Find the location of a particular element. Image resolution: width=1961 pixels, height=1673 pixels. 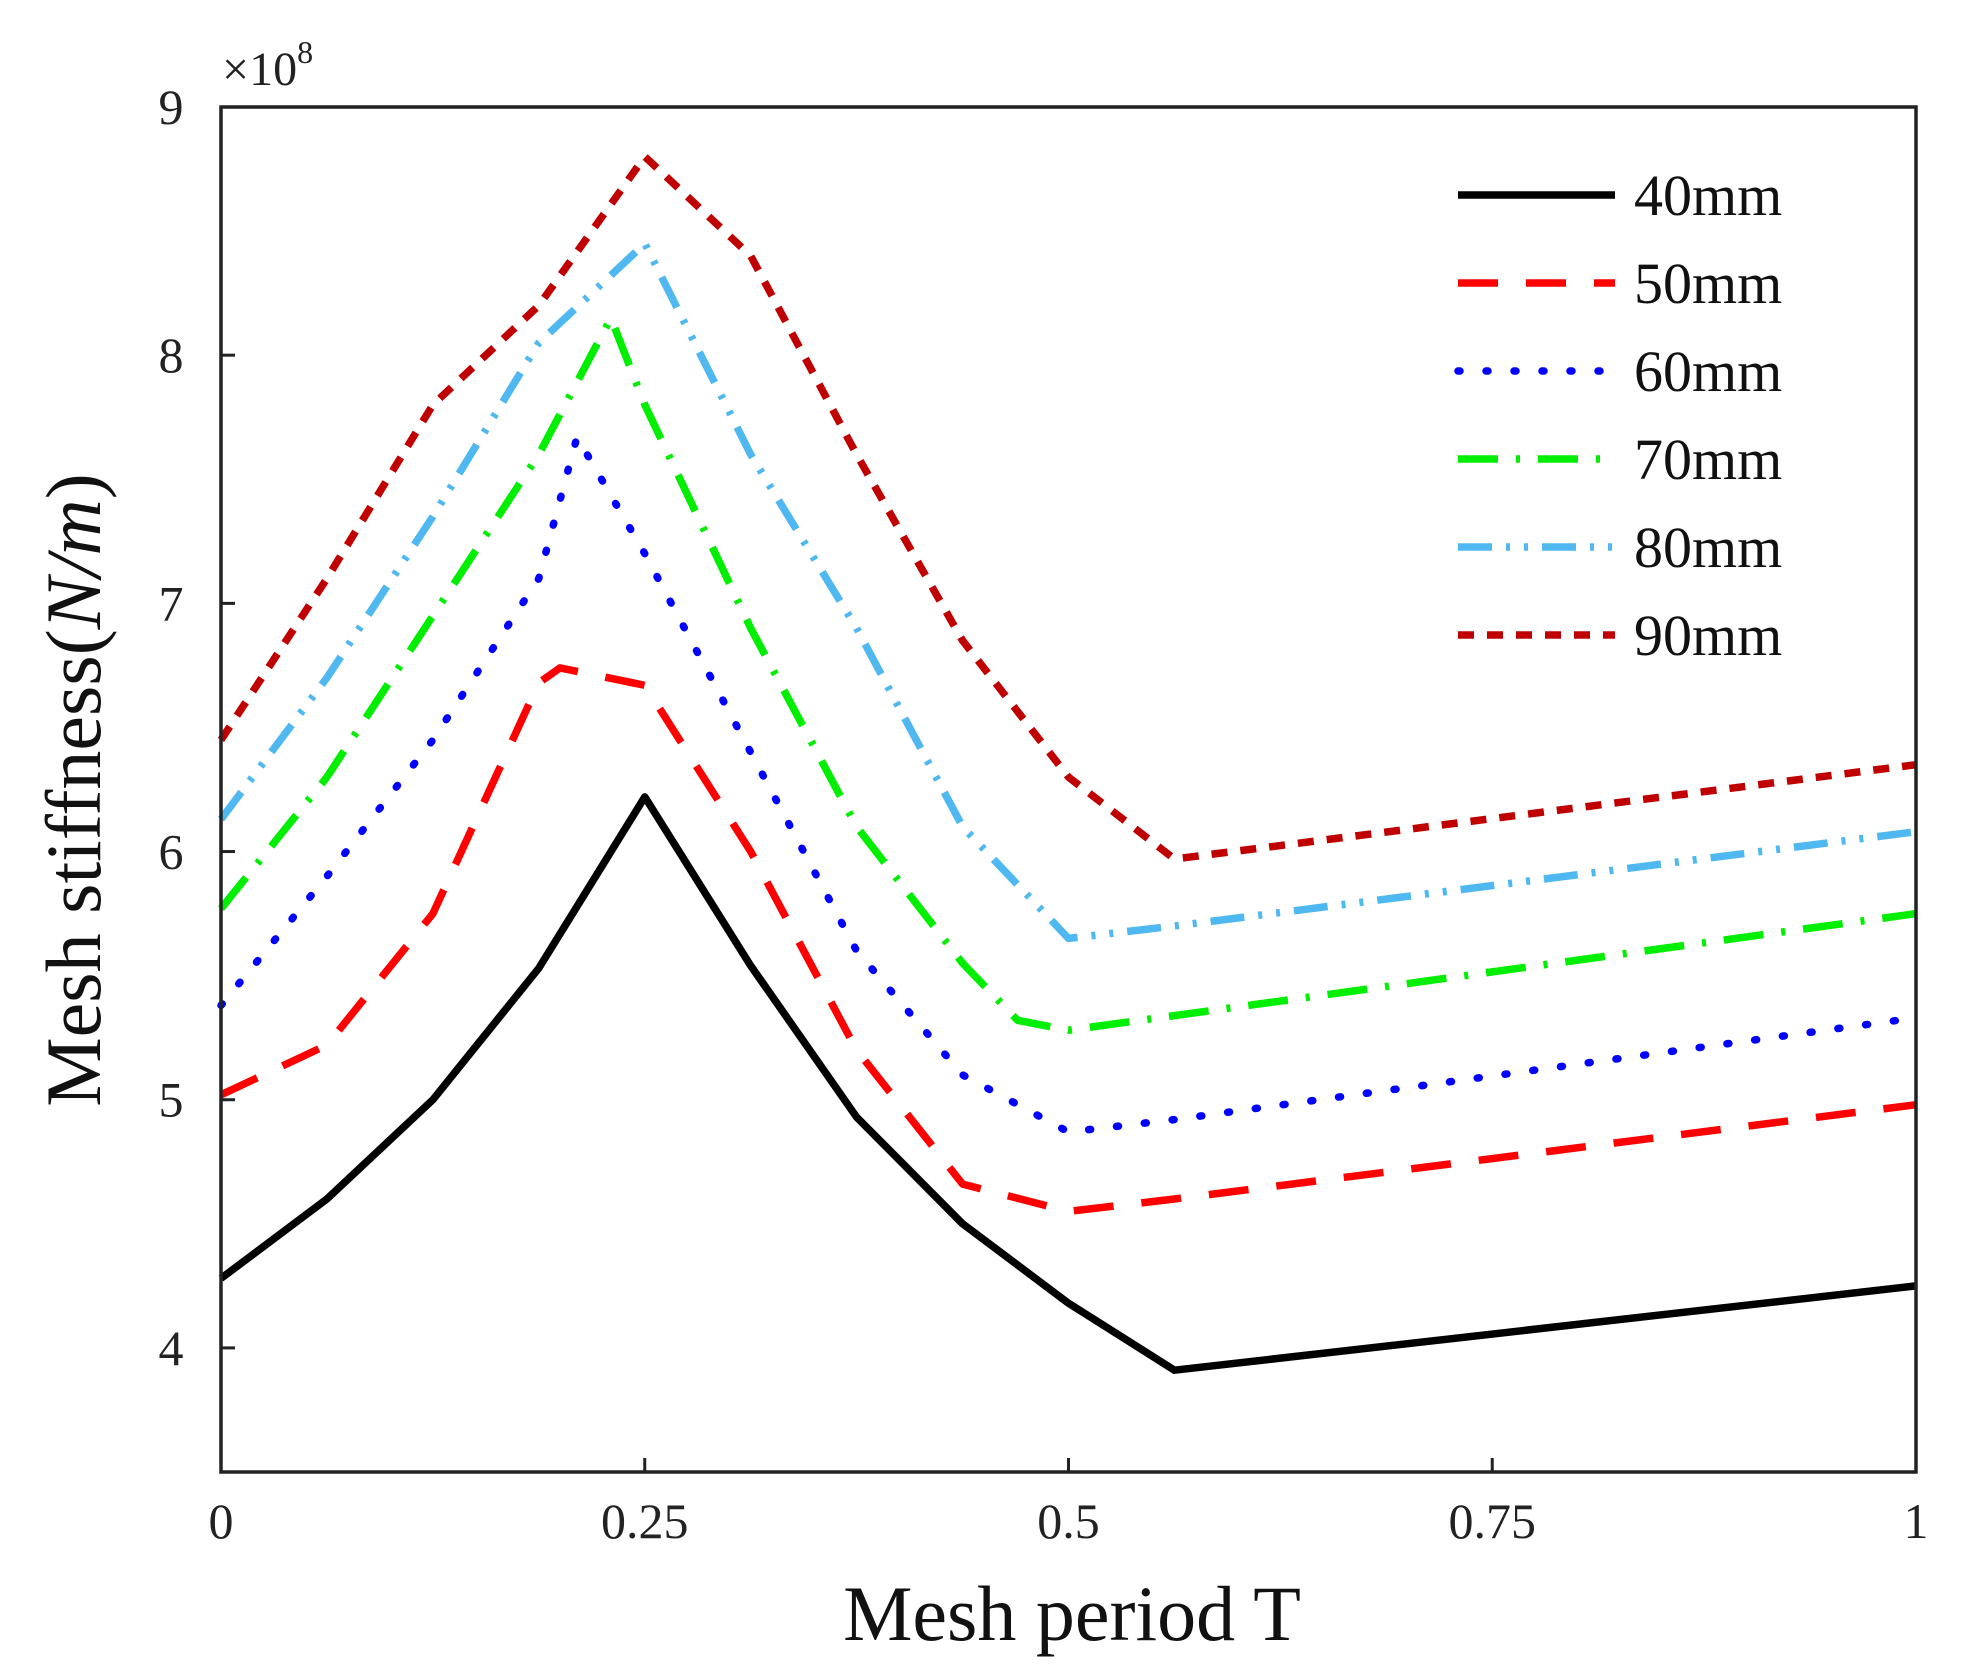

y-tick-label: 5 is located at coordinates (171, 1100).